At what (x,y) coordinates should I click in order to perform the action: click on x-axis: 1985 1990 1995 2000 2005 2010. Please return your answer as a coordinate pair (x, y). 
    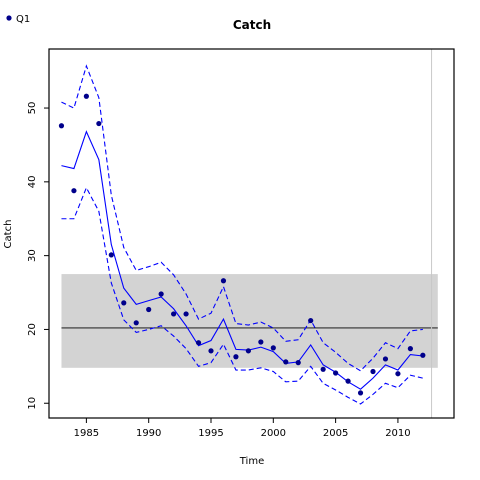
    Looking at the image, I should click on (242, 428).